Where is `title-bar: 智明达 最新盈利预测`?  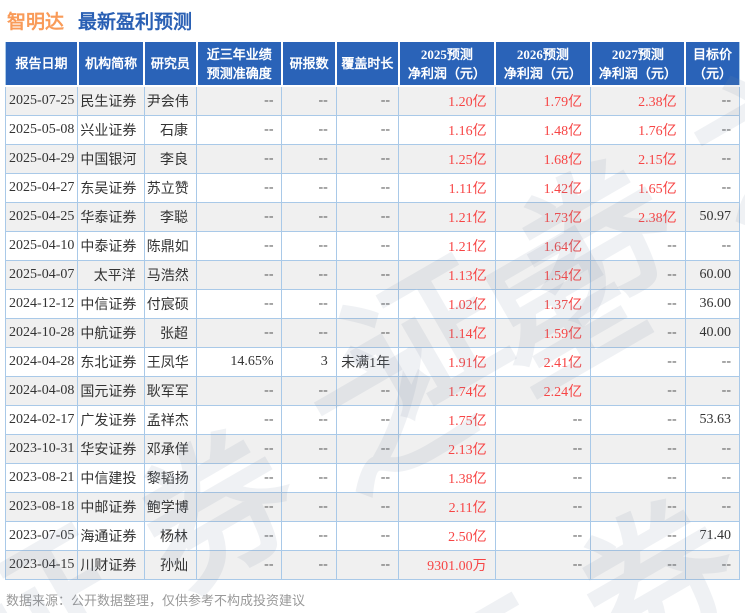
title-bar: 智明达 最新盈利预测 is located at coordinates (372, 21).